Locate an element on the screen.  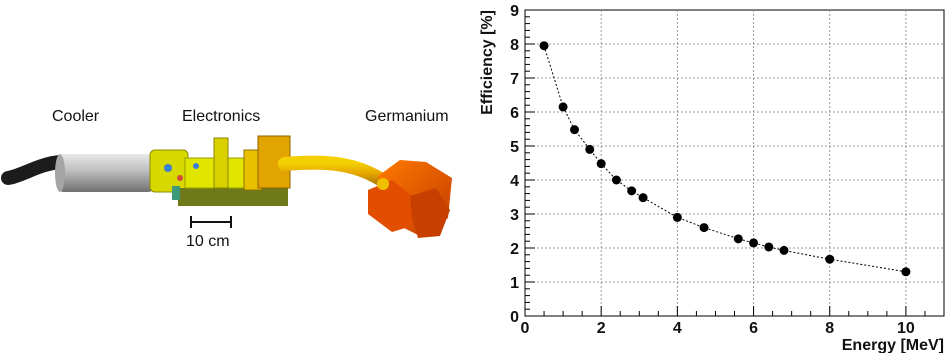
y-tick-label: 6 is located at coordinates (514, 113).